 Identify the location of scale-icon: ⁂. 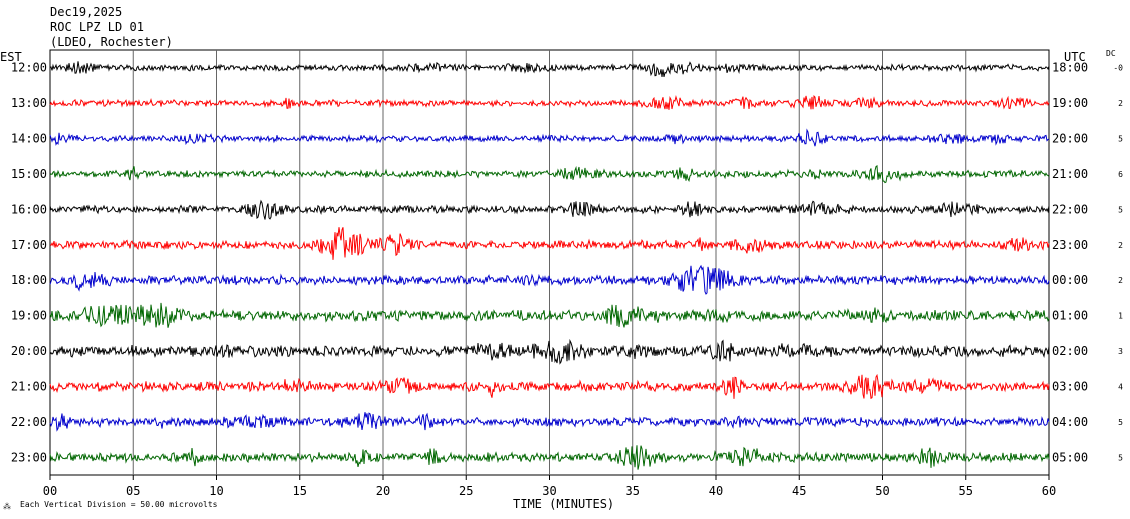
(7, 506).